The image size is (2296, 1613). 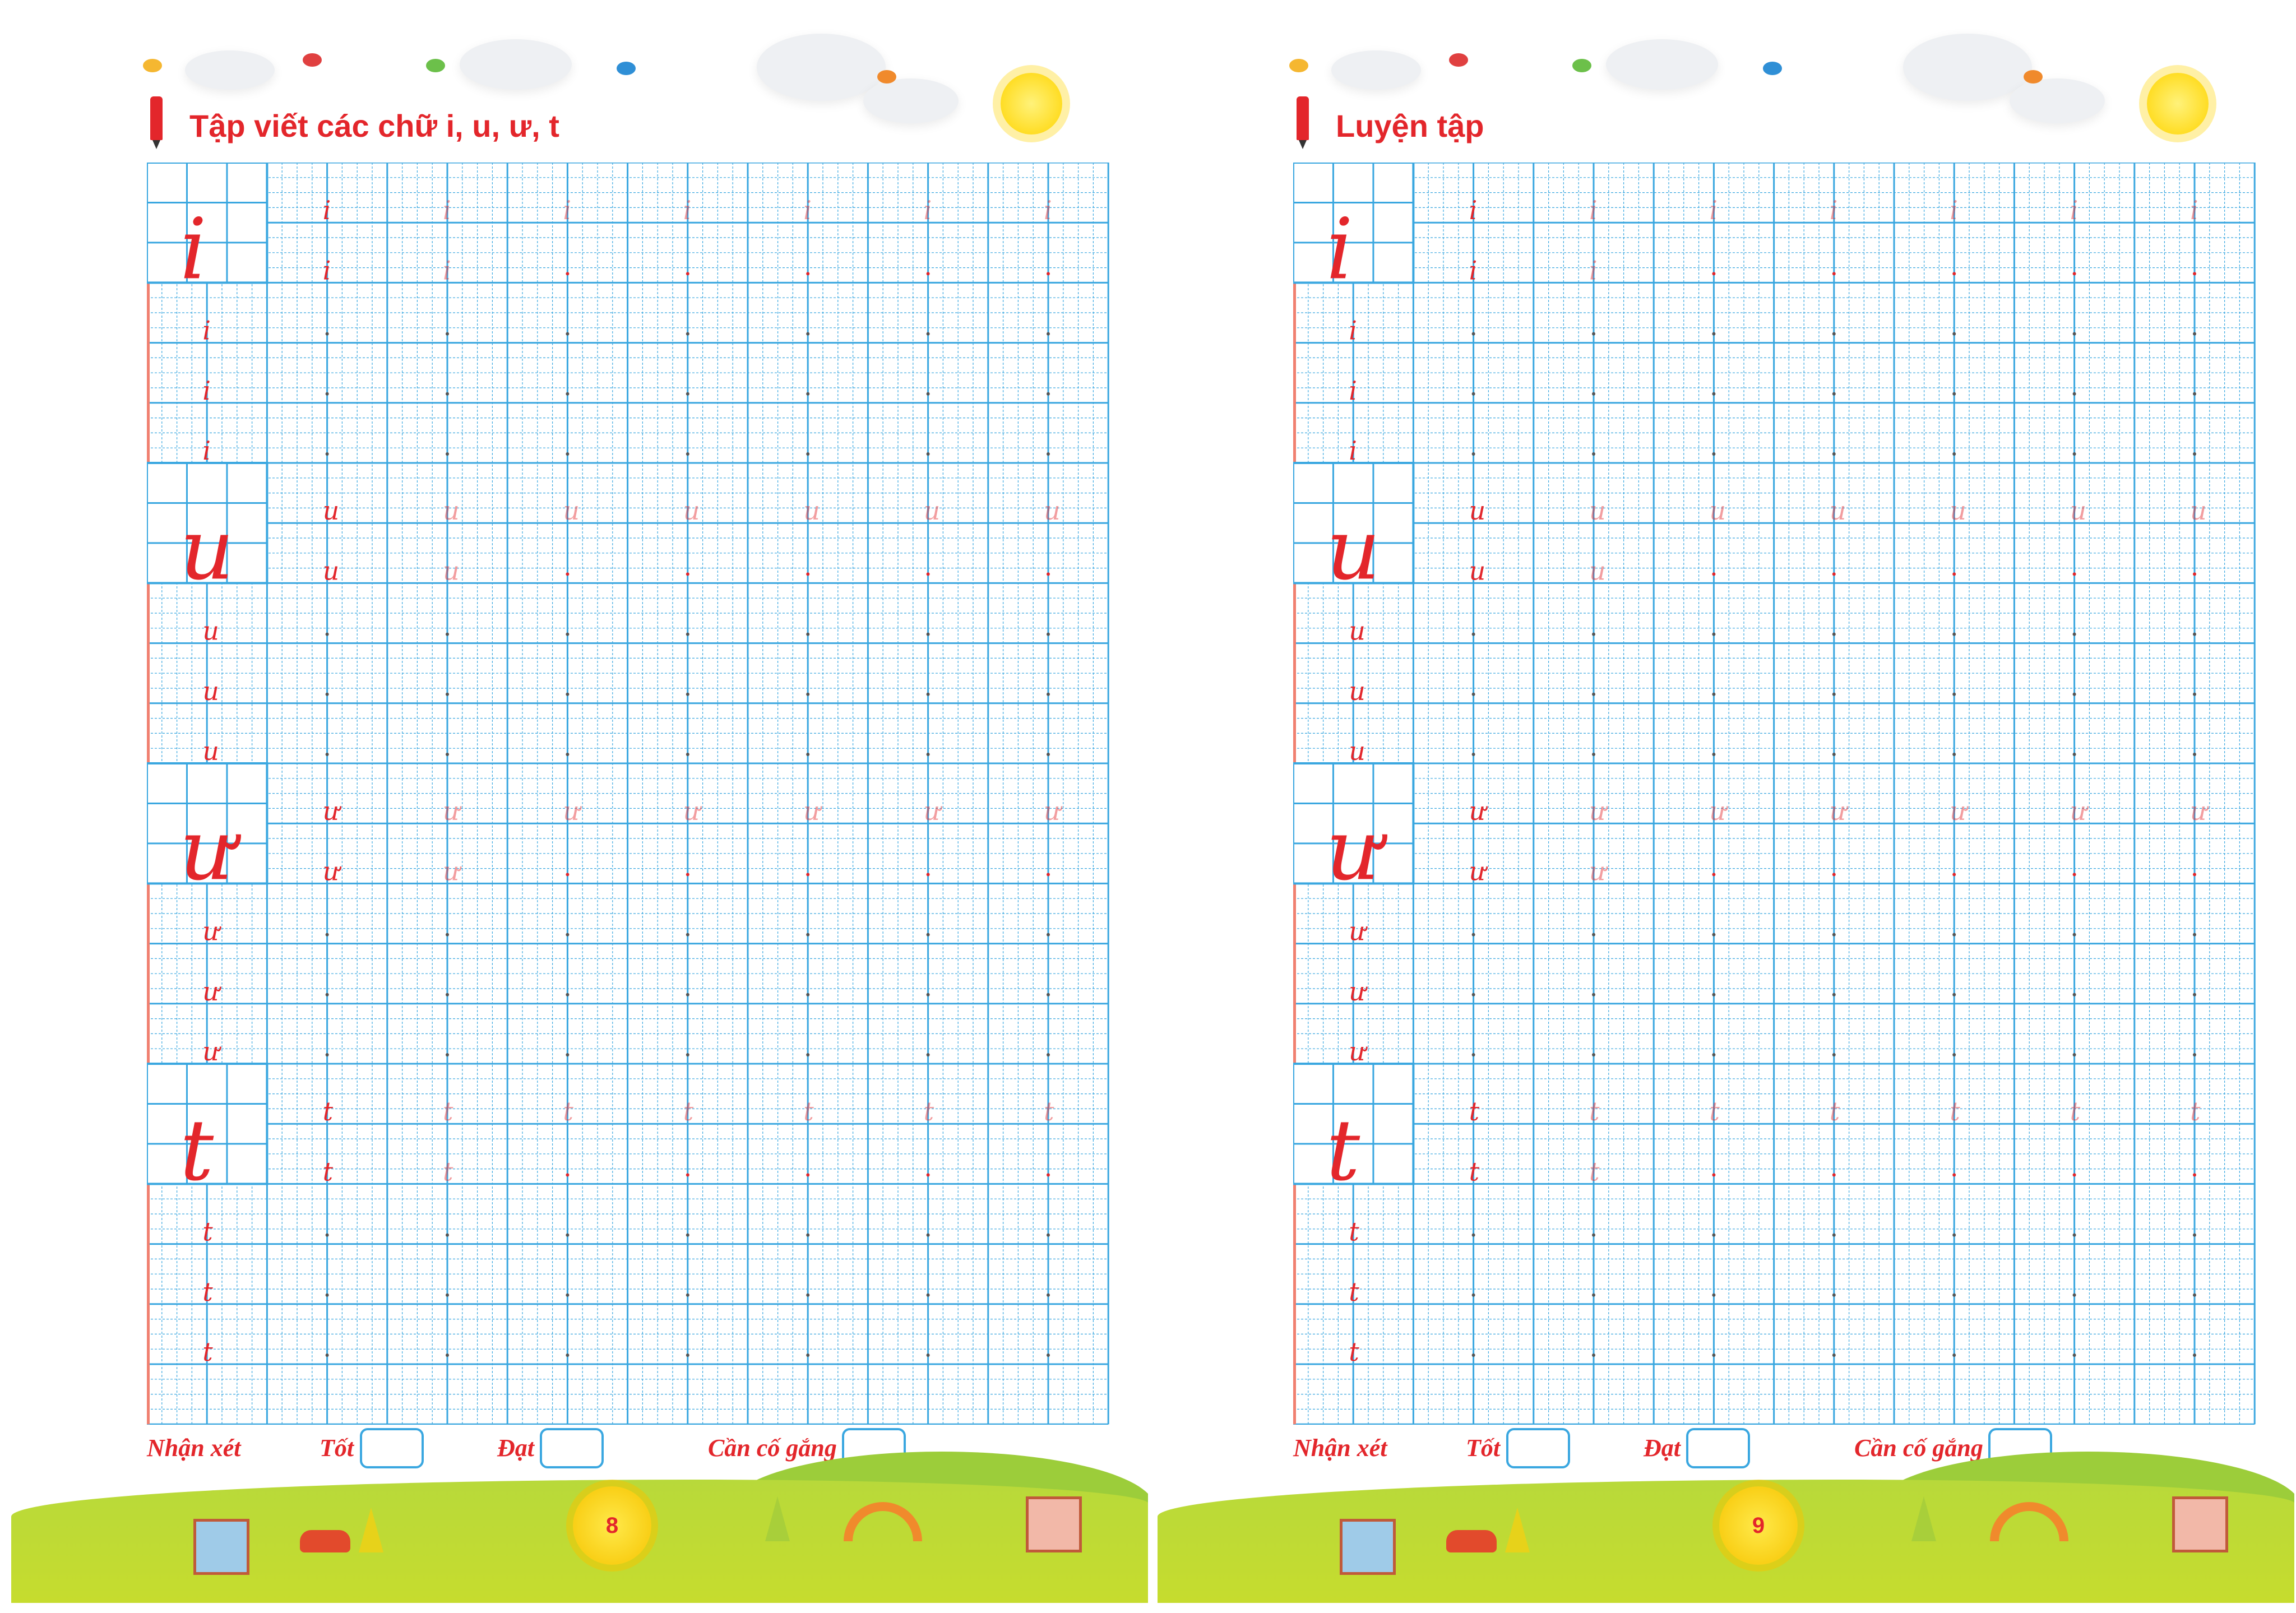 I want to click on page-number: 9, so click(x=1758, y=1525).